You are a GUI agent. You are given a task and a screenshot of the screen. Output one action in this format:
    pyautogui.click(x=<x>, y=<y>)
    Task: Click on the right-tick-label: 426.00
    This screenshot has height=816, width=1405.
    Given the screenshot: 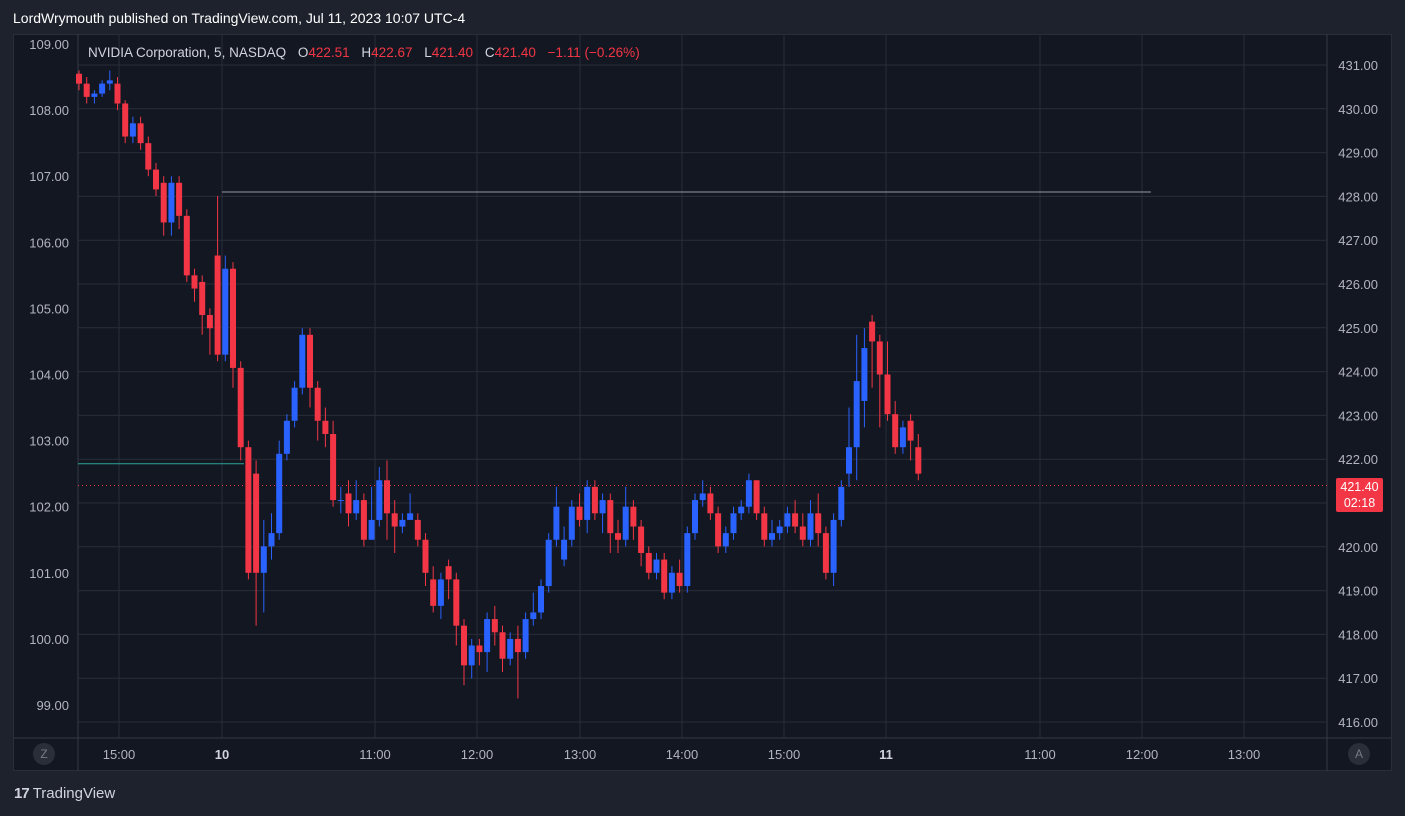 What is the action you would take?
    pyautogui.click(x=1358, y=284)
    